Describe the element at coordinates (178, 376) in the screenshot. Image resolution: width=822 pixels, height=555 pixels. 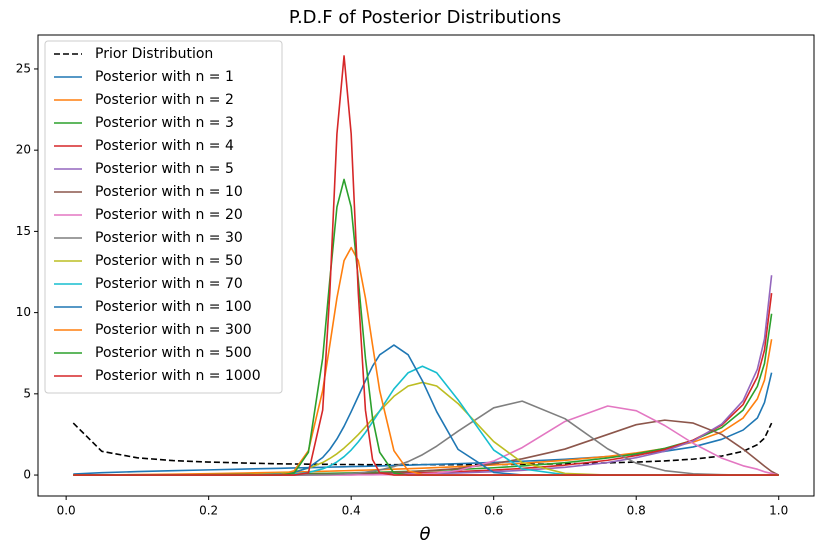
I see `legend-label: Posterior with n = 1000` at that location.